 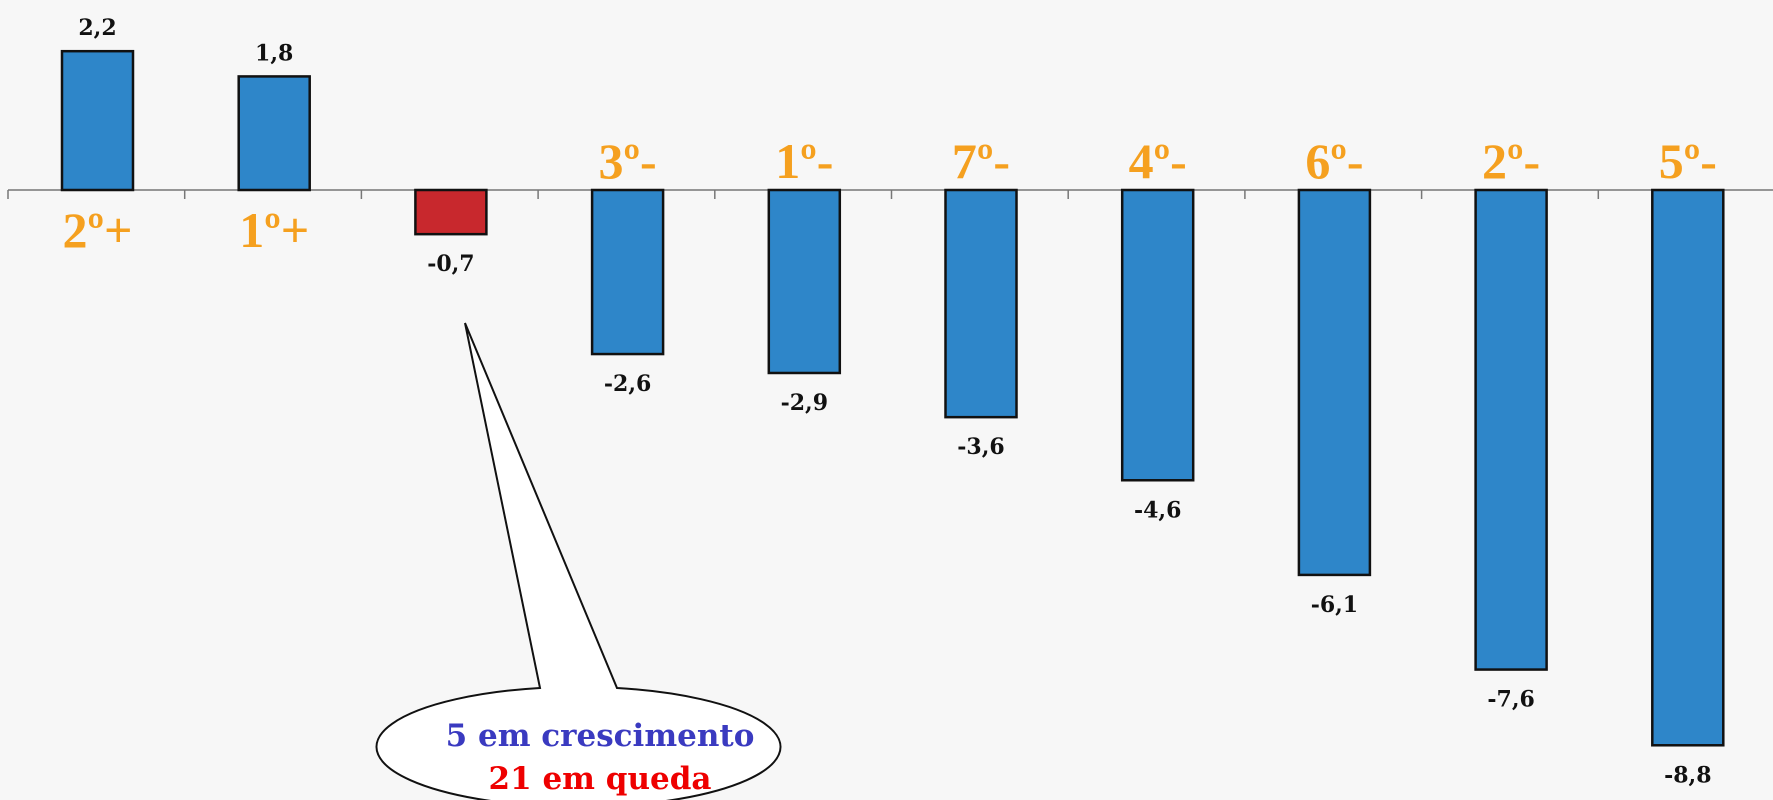 I want to click on data-label: -0,7, so click(x=450, y=264).